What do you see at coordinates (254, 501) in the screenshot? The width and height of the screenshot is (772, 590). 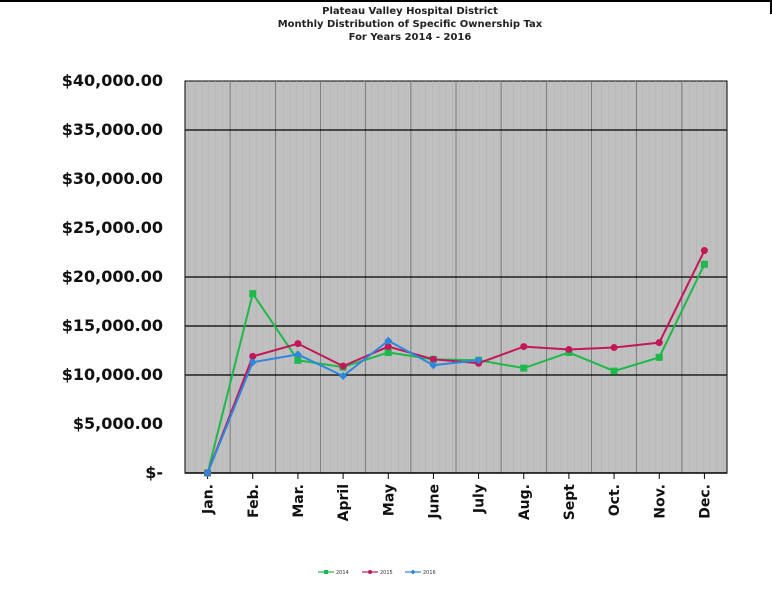 I see `x-tick-label: Feb.` at bounding box center [254, 501].